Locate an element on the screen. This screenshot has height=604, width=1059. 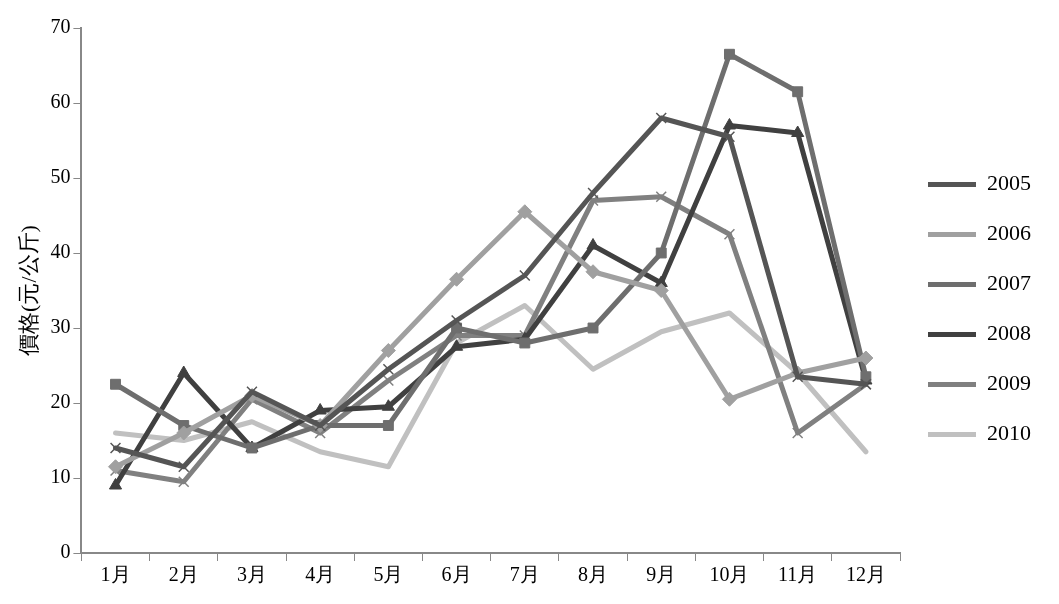
x-tick-label: 10月 is located at coordinates (729, 574).